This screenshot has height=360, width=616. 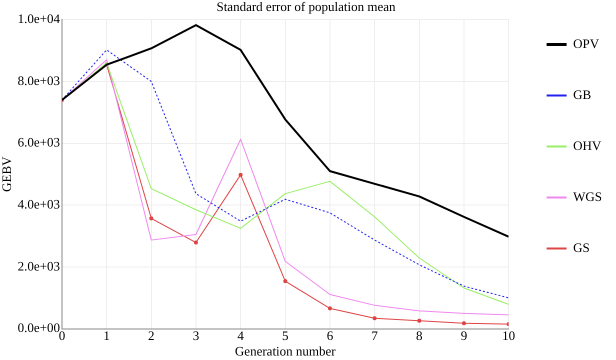 What do you see at coordinates (151, 336) in the screenshot?
I see `x-tick-label: 2` at bounding box center [151, 336].